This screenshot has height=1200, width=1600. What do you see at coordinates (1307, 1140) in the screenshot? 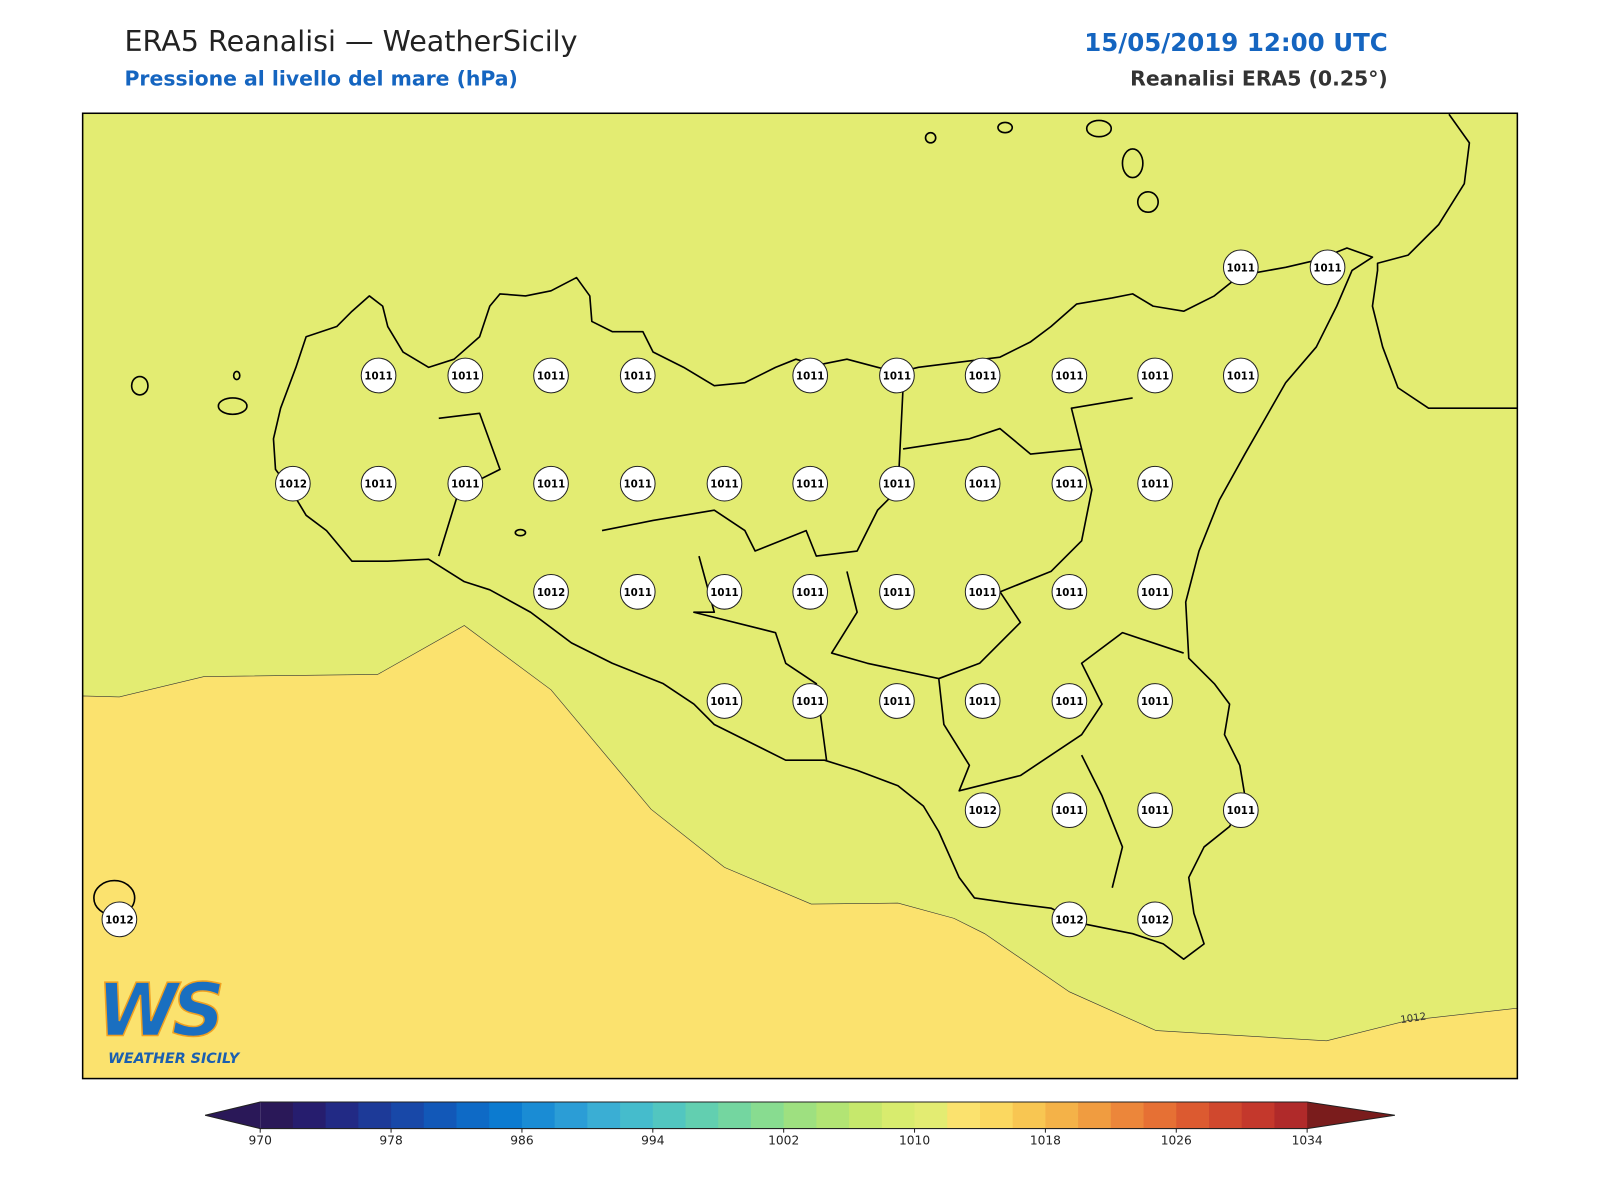
I see `colorbar-tick-label: 1034` at bounding box center [1307, 1140].